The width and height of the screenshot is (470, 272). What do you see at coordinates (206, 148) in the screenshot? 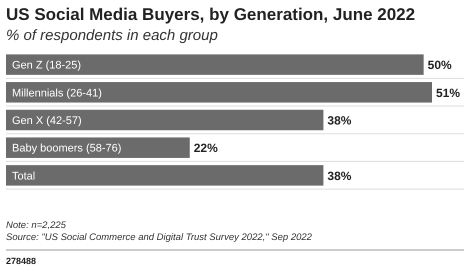
I see `data-label: 22%` at bounding box center [206, 148].